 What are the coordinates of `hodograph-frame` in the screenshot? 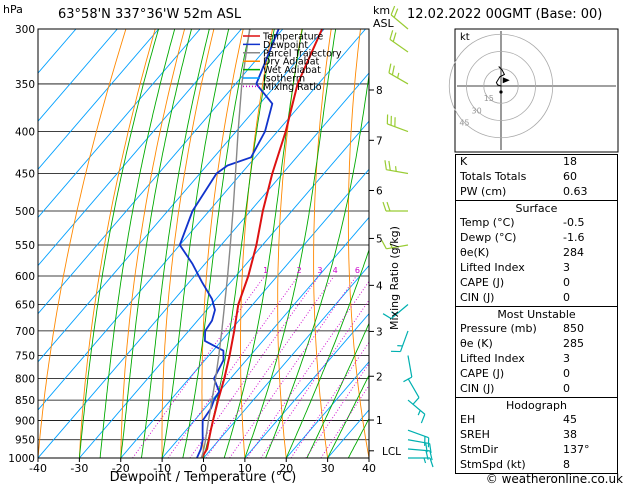 It's located at (536, 90).